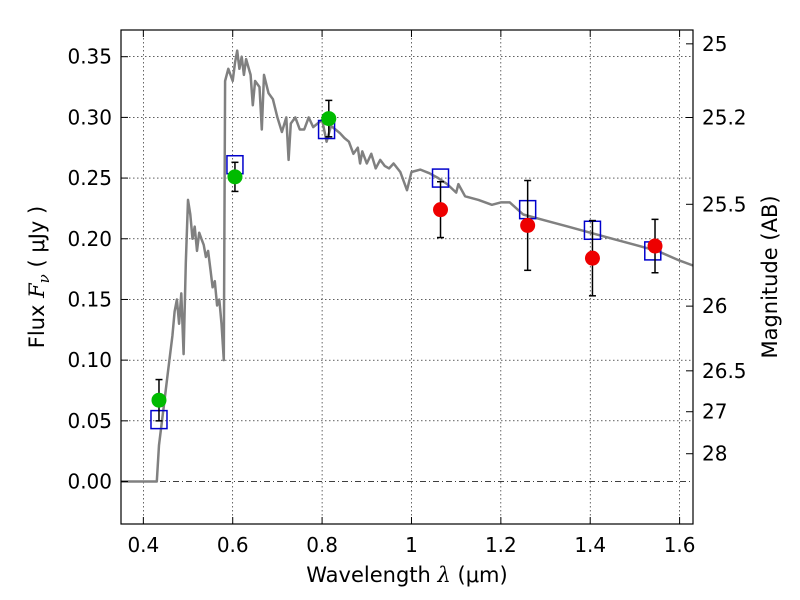  Describe the element at coordinates (680, 545) in the screenshot. I see `x-tick-label-6: 1.6` at that location.